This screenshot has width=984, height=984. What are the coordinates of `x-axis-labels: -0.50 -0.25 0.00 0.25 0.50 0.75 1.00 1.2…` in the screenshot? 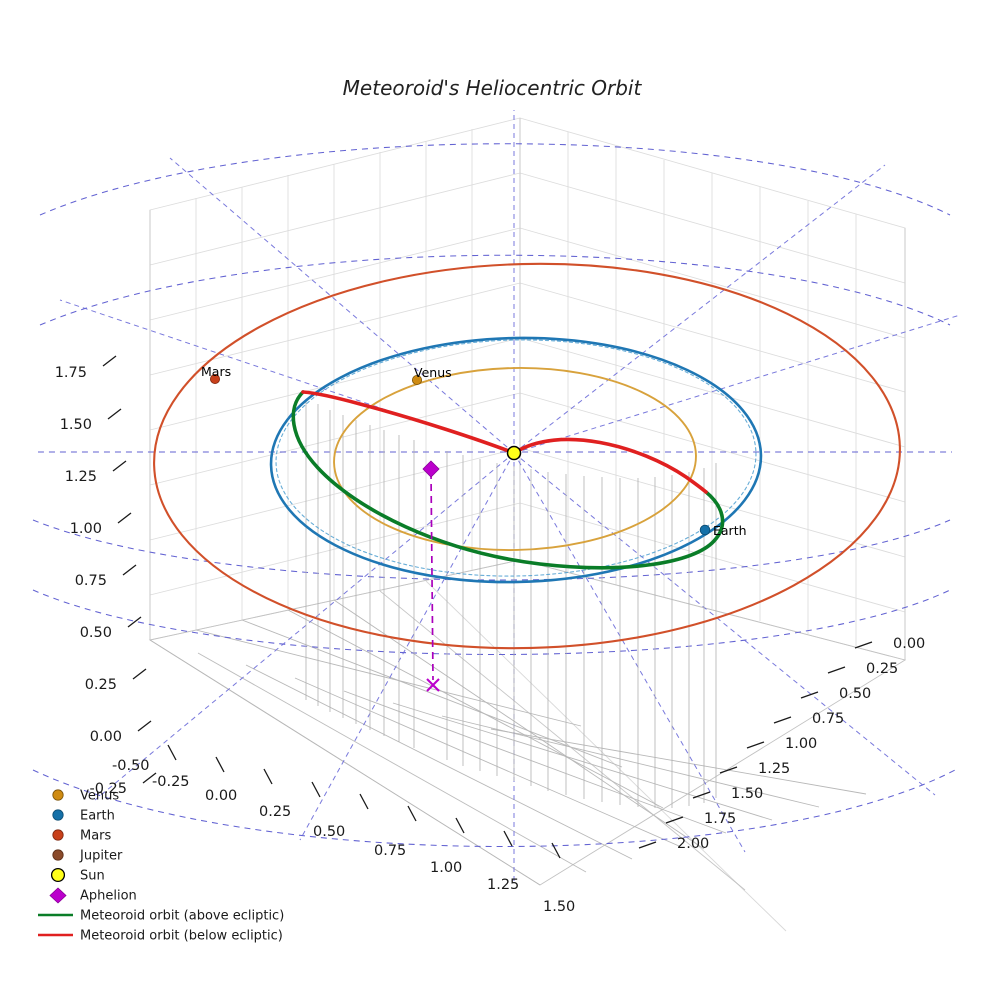 It's located at (343, 836).